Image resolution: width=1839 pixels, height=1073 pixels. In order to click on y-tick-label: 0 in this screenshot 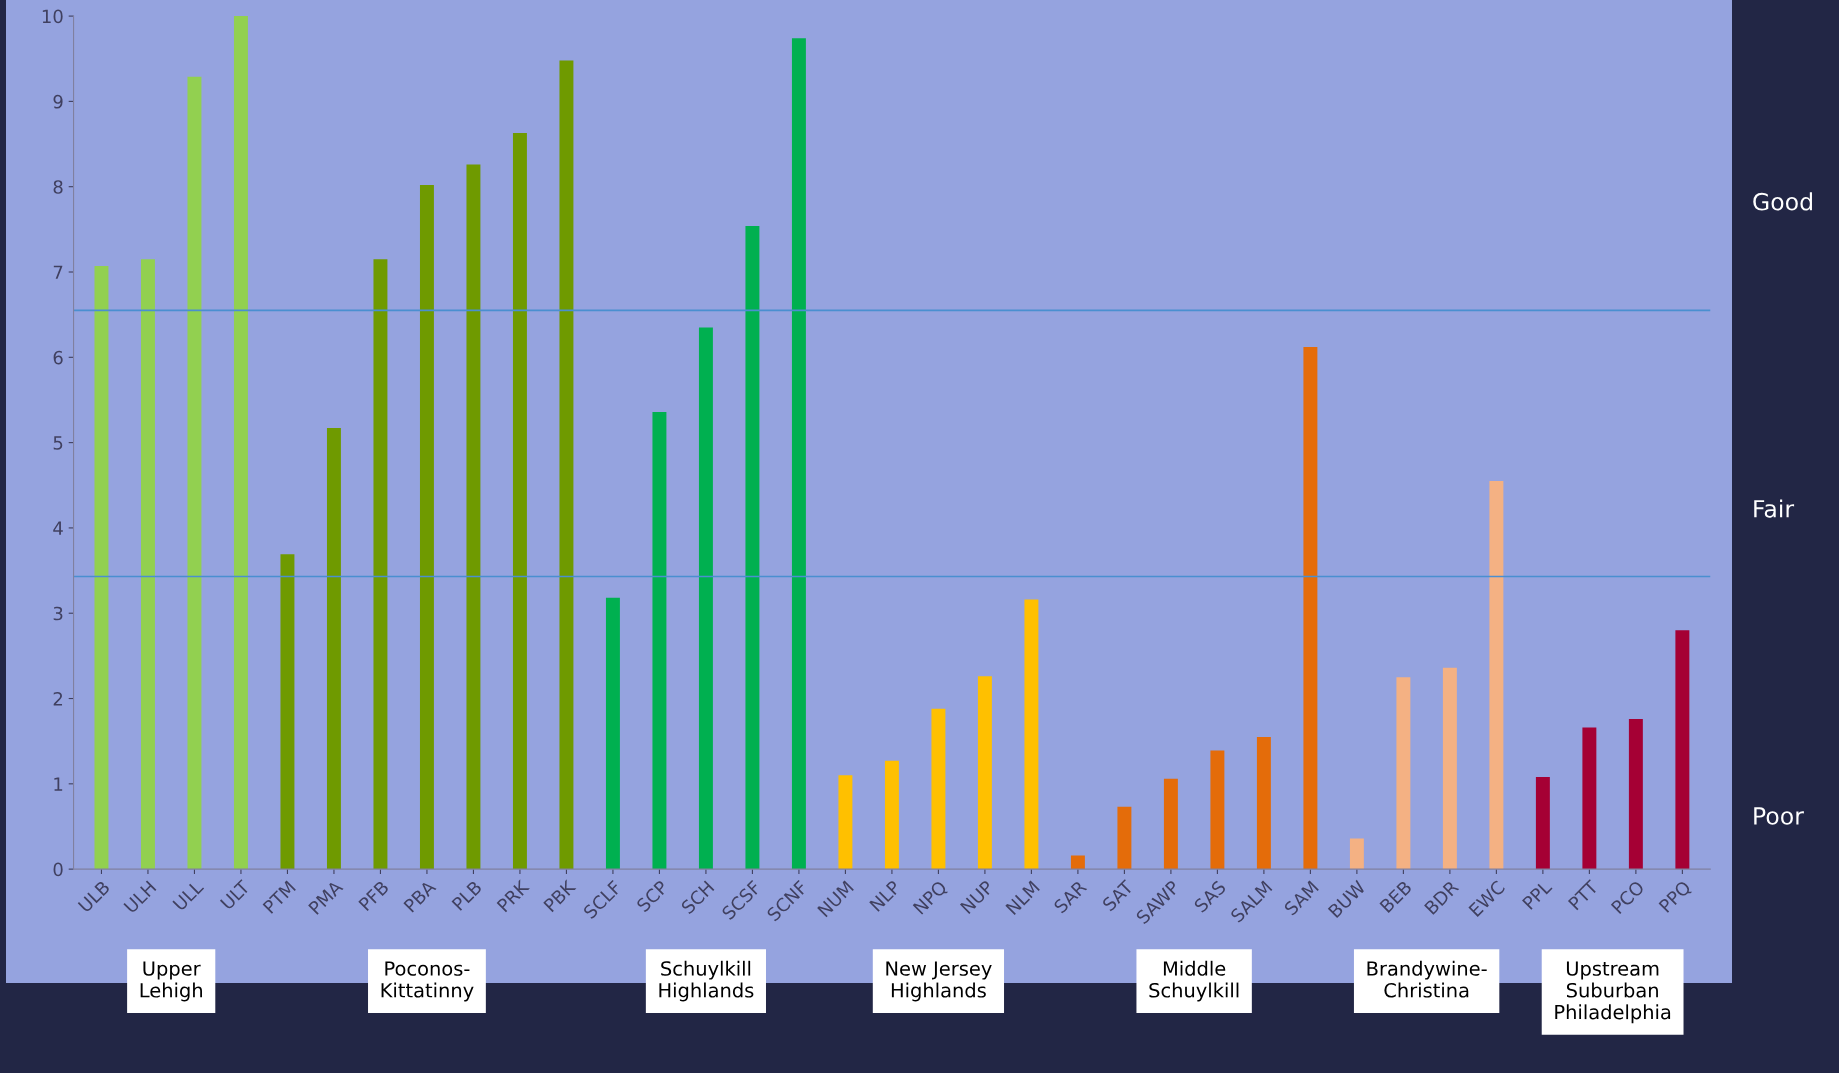, I will do `click(58, 869)`.